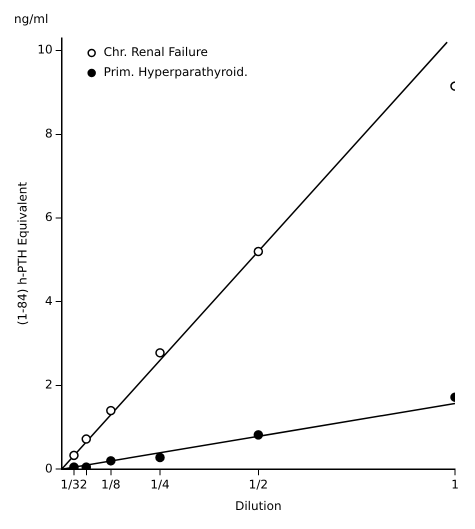 This screenshot has width=475, height=529. What do you see at coordinates (160, 485) in the screenshot?
I see `x-tick-label: 1/4` at bounding box center [160, 485].